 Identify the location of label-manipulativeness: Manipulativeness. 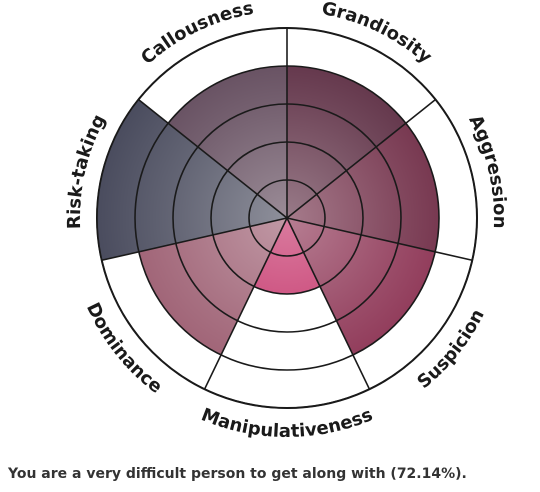
(286, 423).